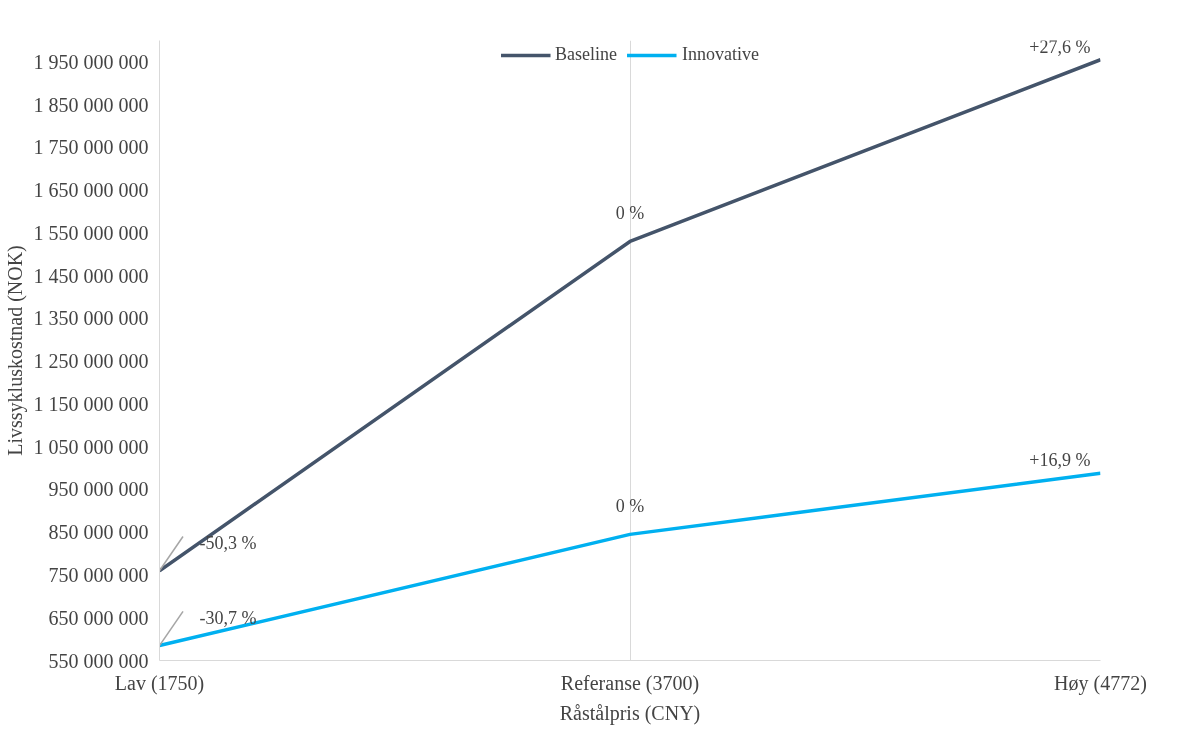 This screenshot has height=734, width=1188. Describe the element at coordinates (98, 489) in the screenshot. I see `y-tick-label: 950 000 000` at that location.